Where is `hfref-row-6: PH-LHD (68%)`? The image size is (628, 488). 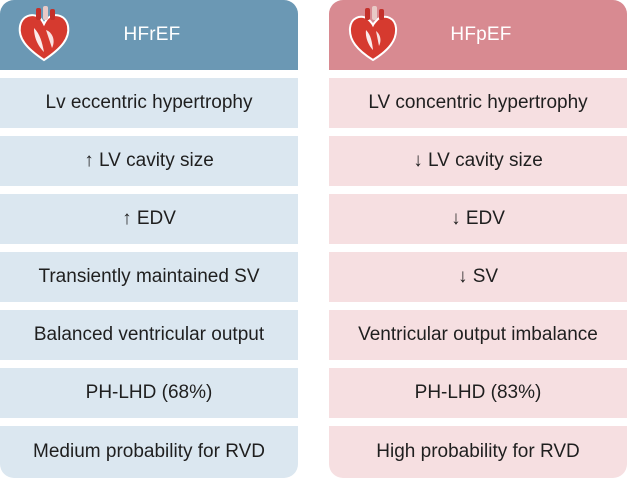
hfref-row-6: PH-LHD (68%) is located at coordinates (149, 393).